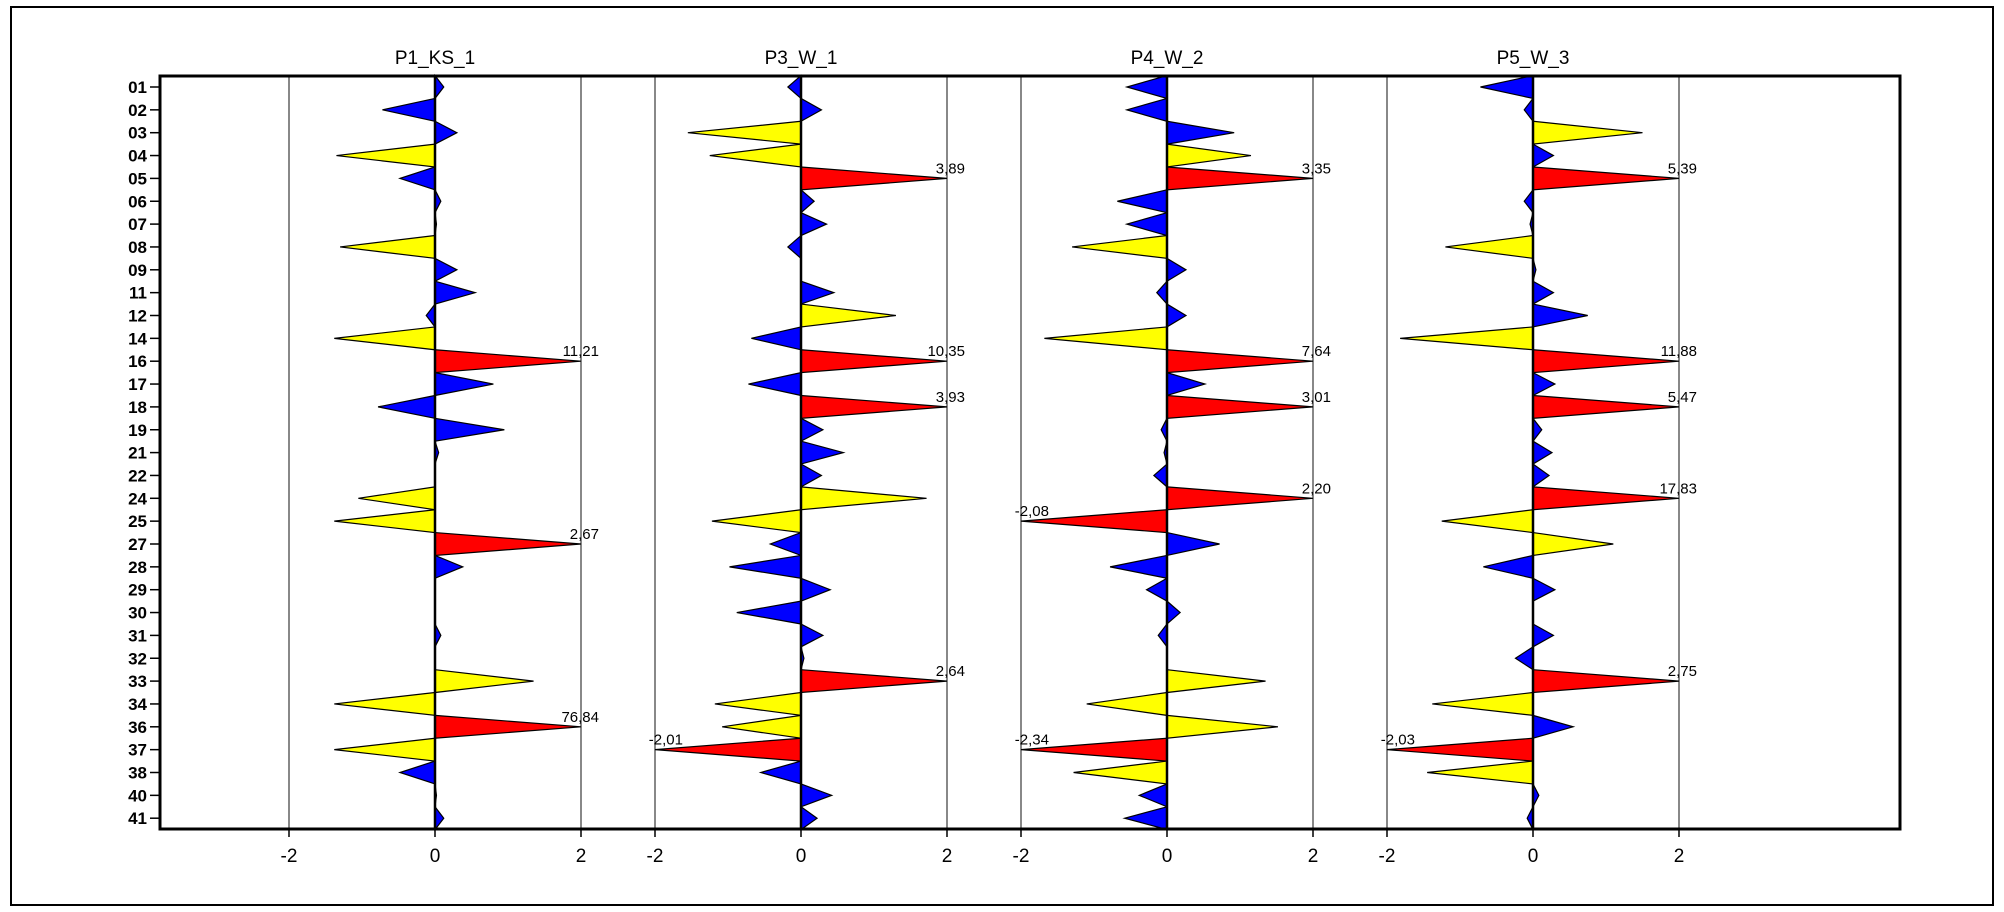 The height and width of the screenshot is (912, 2004). I want to click on row-label-28: 28, so click(137, 567).